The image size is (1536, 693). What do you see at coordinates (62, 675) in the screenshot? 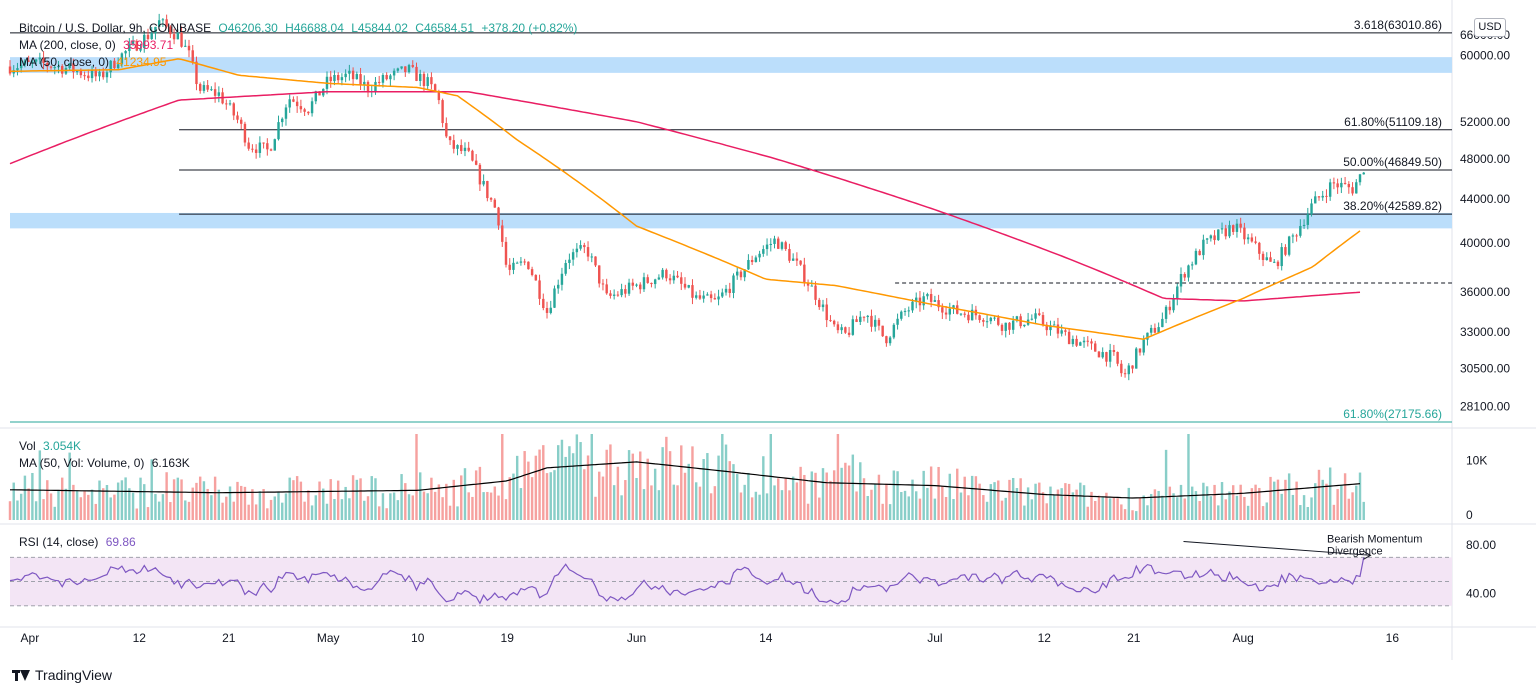
I see `tradingview-brand: TradingView` at bounding box center [62, 675].